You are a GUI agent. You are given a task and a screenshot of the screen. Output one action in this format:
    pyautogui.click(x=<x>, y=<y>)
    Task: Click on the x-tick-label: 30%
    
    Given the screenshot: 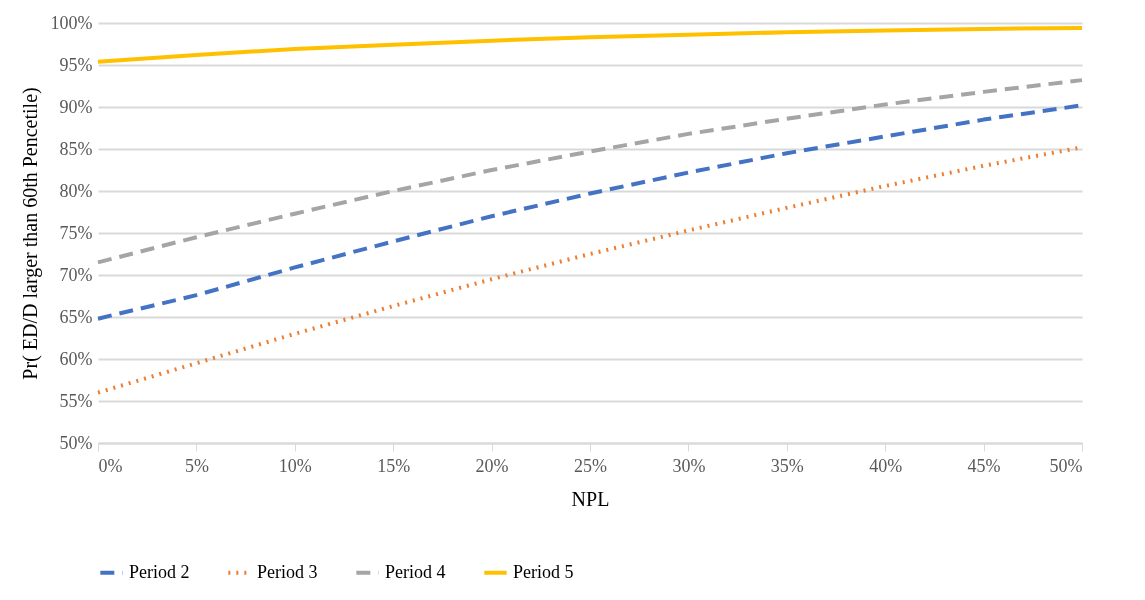 What is the action you would take?
    pyautogui.click(x=689, y=465)
    